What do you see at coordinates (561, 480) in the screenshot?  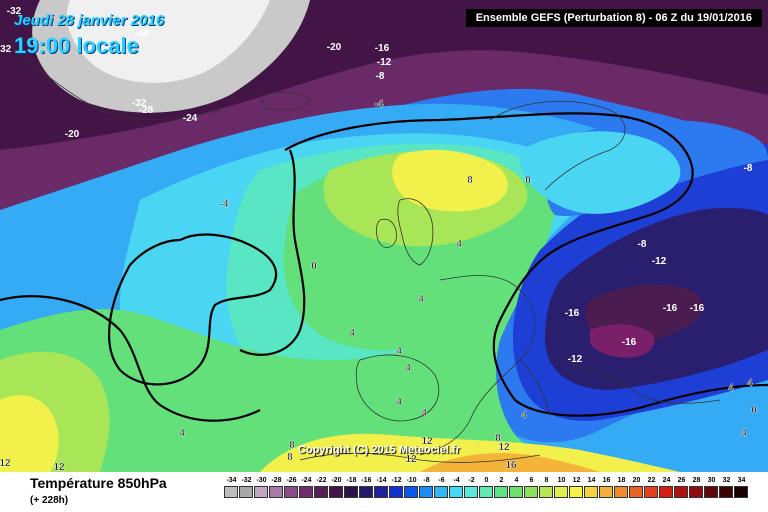 I see `scale-label: 10` at bounding box center [561, 480].